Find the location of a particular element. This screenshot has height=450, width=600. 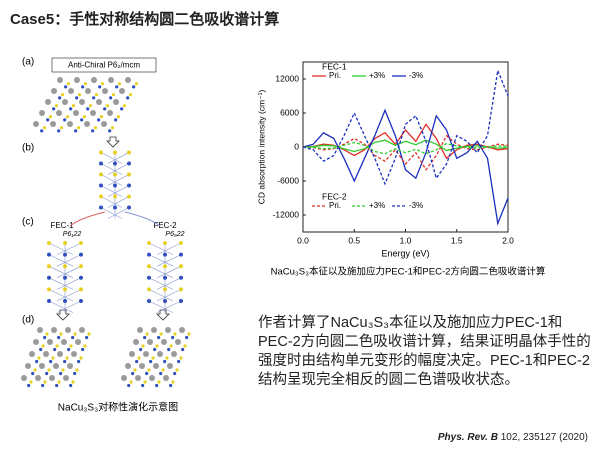

legend-title: FEC-1 is located at coordinates (334, 66).